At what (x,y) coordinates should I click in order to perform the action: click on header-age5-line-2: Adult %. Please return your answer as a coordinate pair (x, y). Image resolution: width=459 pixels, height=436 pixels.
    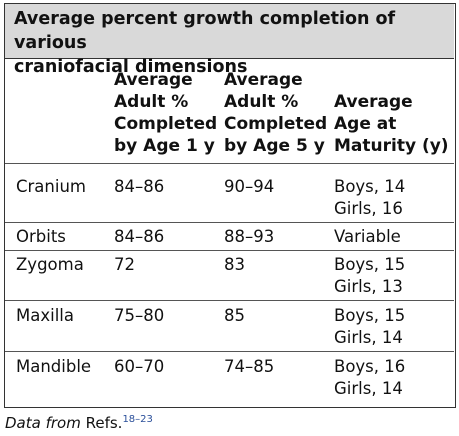
    Looking at the image, I should click on (261, 102).